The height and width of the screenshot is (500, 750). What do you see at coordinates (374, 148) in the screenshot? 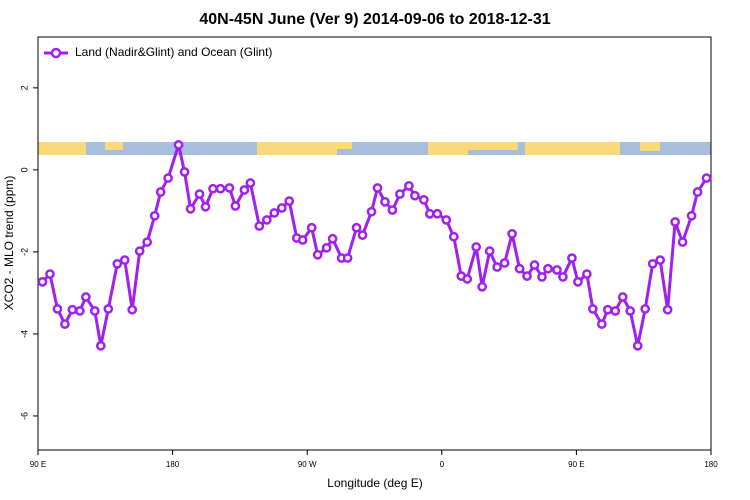
I see `land-ocean-band` at bounding box center [374, 148].